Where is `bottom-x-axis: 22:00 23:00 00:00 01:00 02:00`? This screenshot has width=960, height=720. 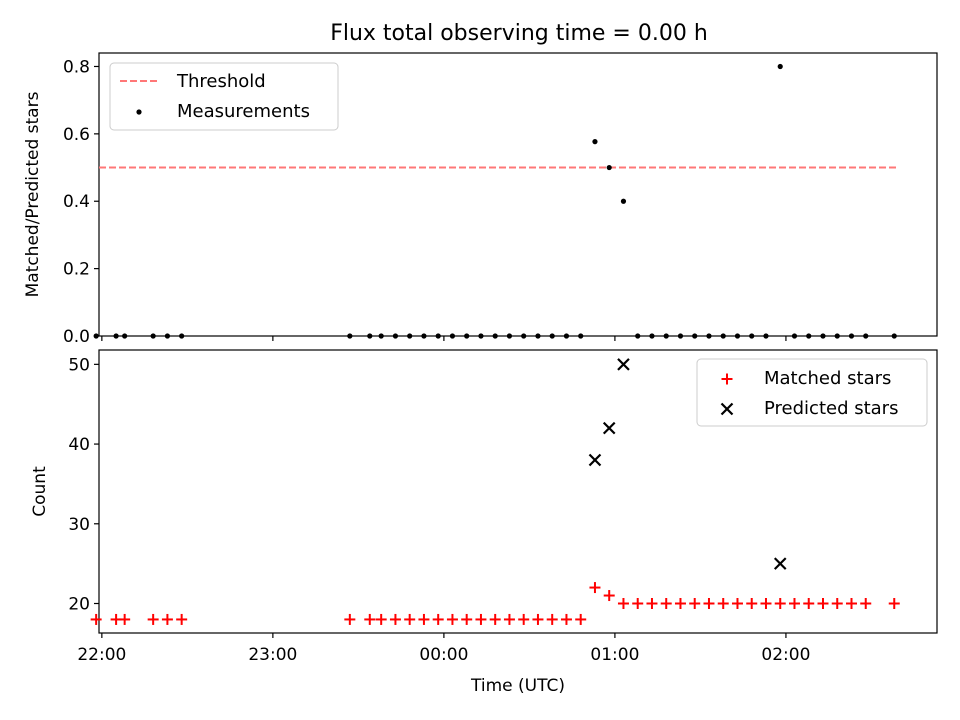
bottom-x-axis: 22:00 23:00 00:00 01:00 02:00 is located at coordinates (443, 649).